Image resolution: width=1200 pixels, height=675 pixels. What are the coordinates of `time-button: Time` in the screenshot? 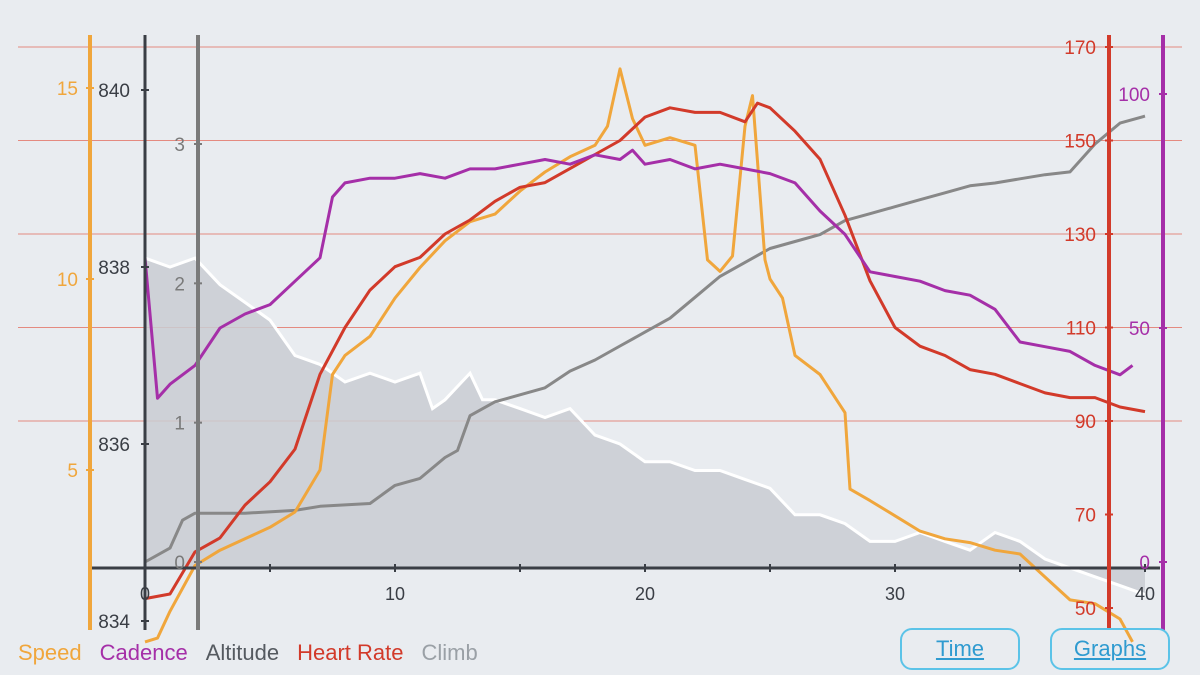 It's located at (960, 649).